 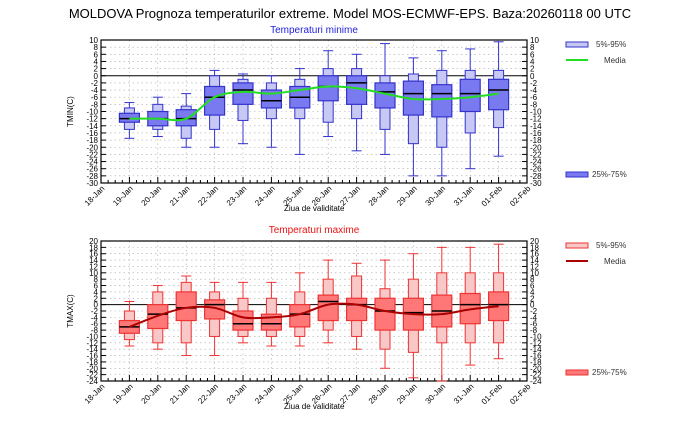 I want to click on box-22-Jan, so click(x=215, y=319).